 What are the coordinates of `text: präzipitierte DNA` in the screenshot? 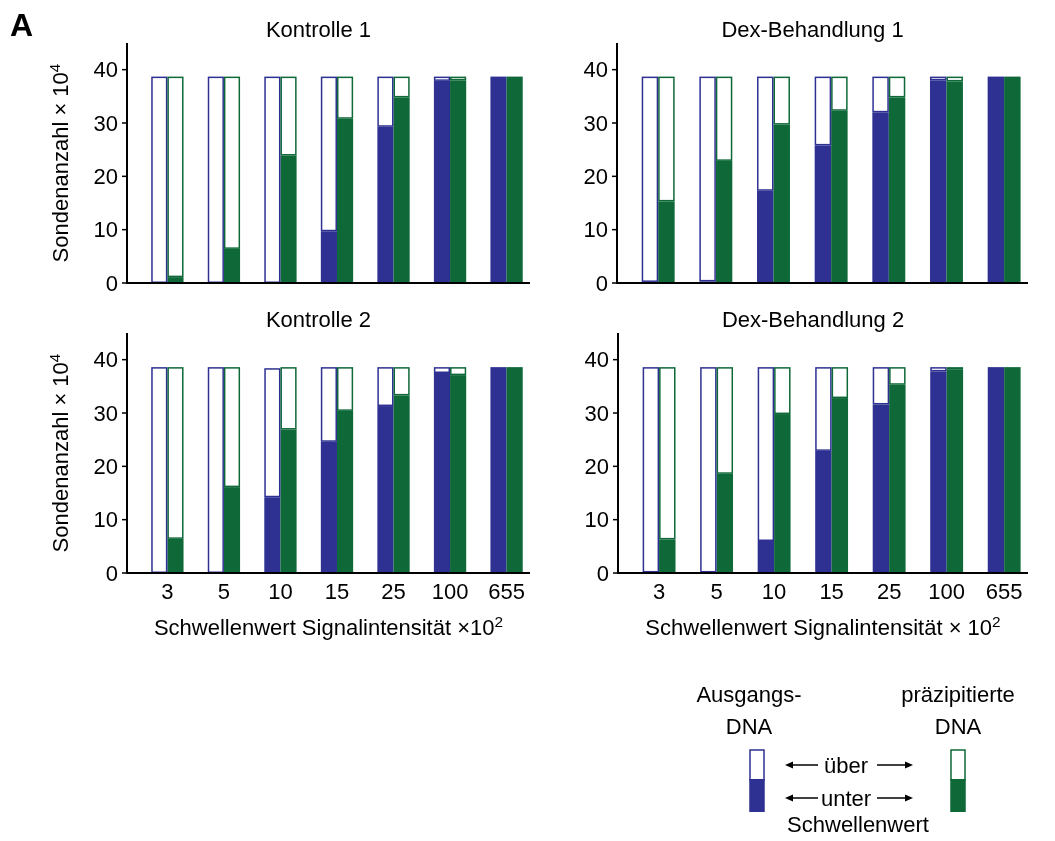 It's located at (958, 710).